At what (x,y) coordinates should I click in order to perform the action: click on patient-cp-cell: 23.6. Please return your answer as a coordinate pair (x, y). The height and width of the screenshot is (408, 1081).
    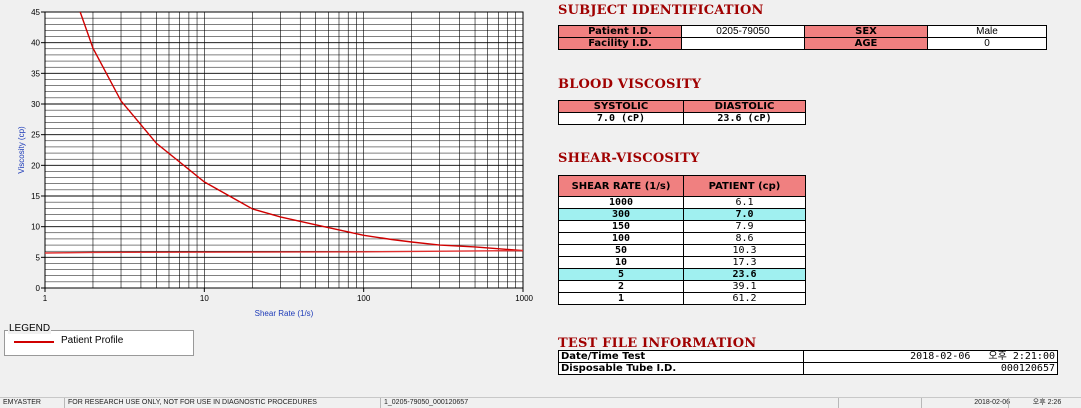
    Looking at the image, I should click on (744, 274).